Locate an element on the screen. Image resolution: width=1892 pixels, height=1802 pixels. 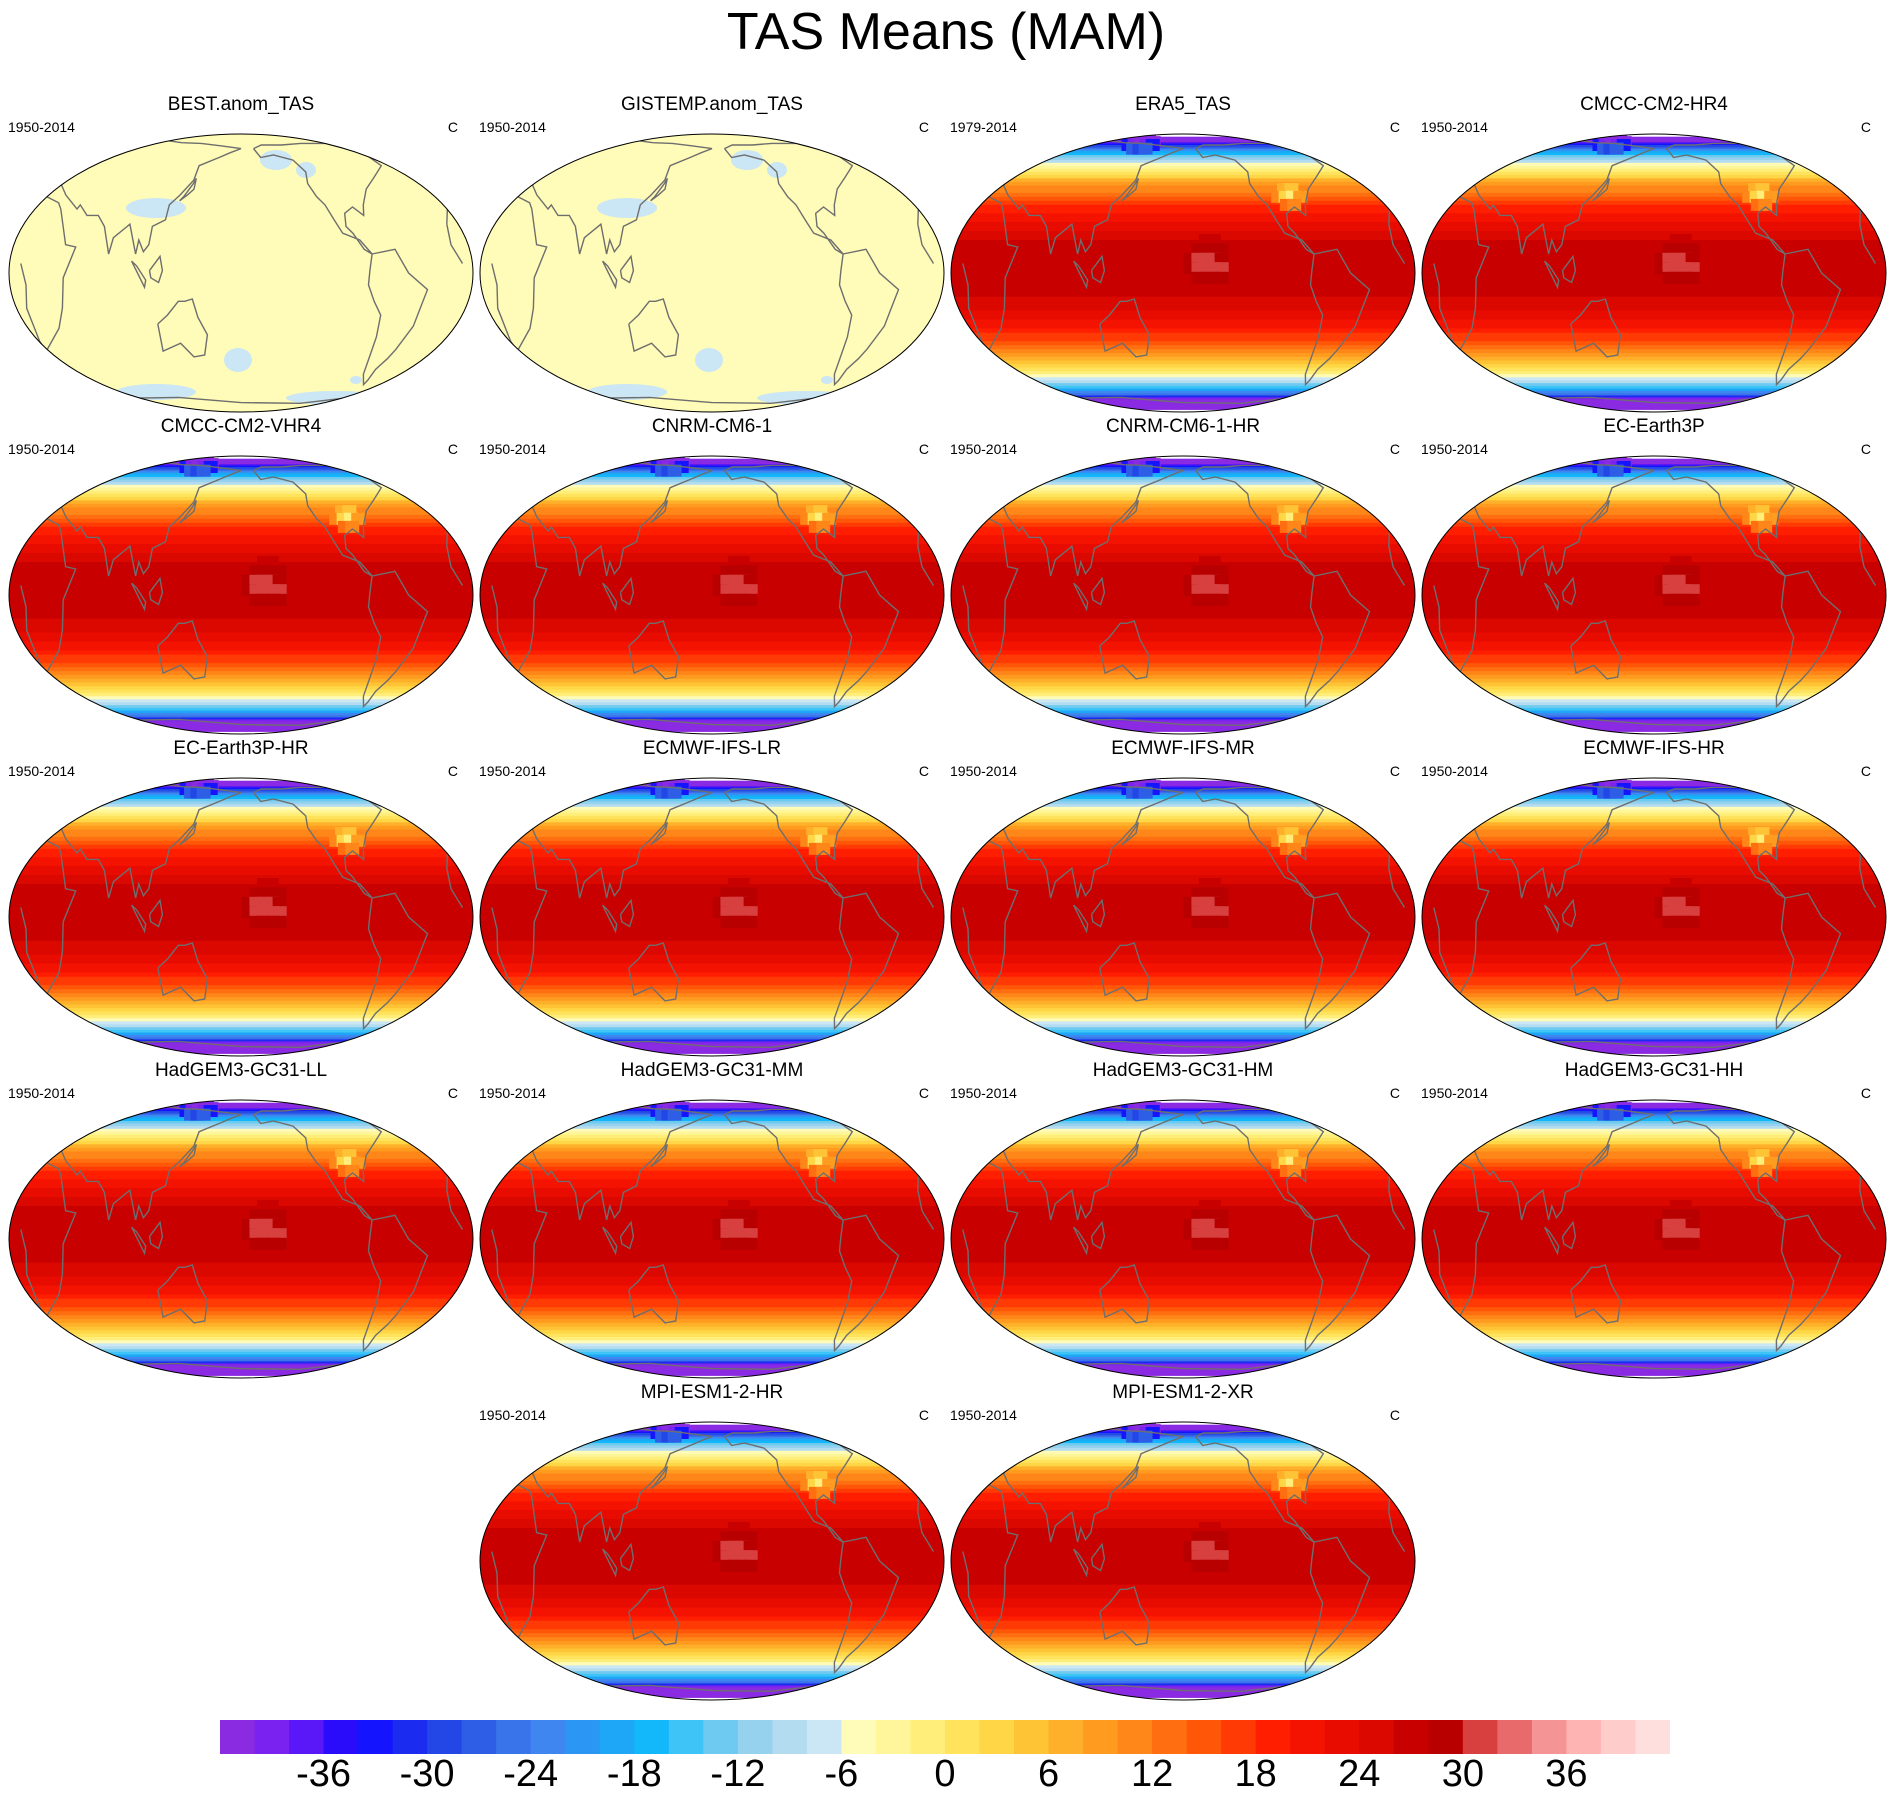
anomaly-cool-patch is located at coordinates (238, 360).